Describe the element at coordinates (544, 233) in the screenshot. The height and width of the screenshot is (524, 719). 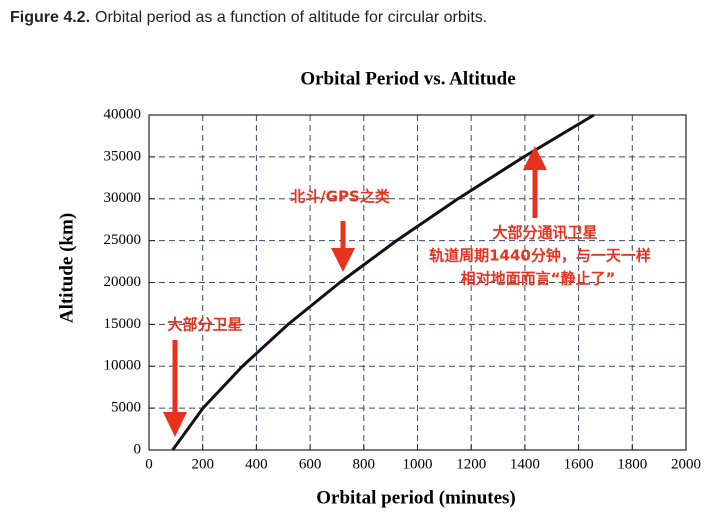
I see `annotation: 大部分通讯卫星` at that location.